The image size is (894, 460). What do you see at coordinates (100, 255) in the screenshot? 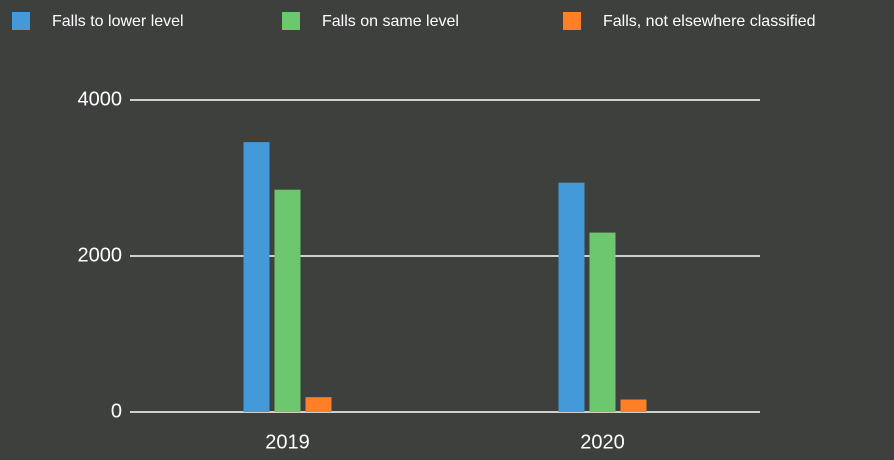
I see `y-tick-label: 2000` at bounding box center [100, 255].